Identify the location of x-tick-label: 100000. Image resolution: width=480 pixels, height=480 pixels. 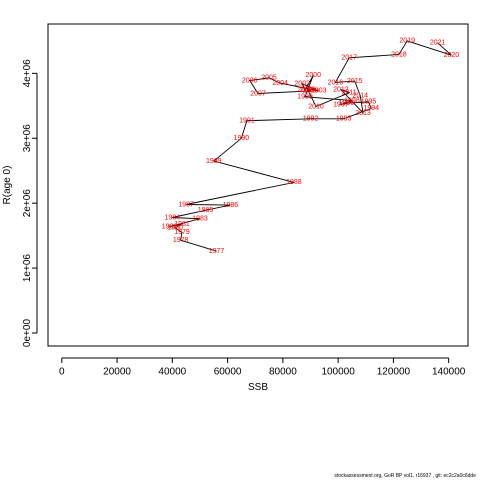
(338, 371).